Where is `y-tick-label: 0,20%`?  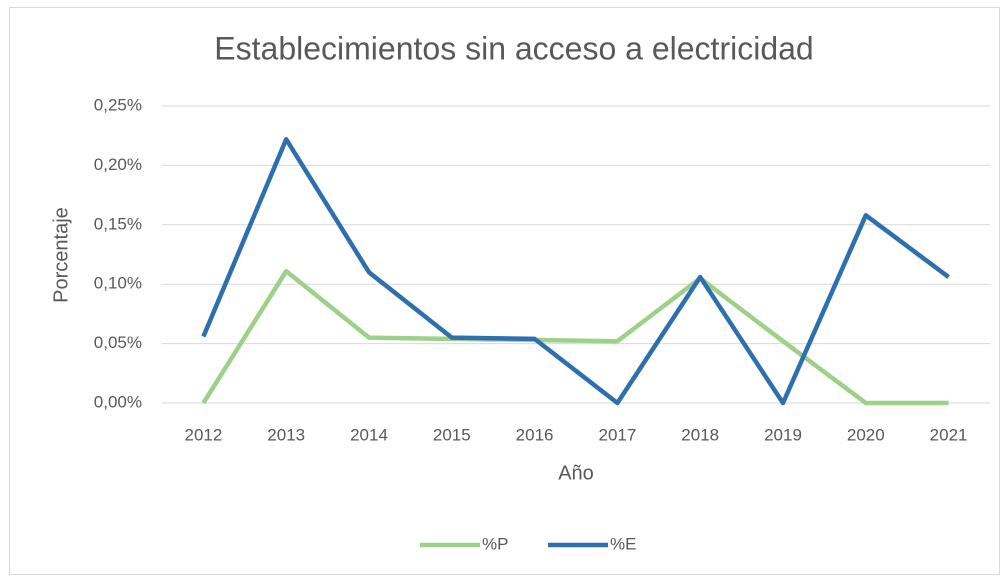
y-tick-label: 0,20% is located at coordinates (118, 164).